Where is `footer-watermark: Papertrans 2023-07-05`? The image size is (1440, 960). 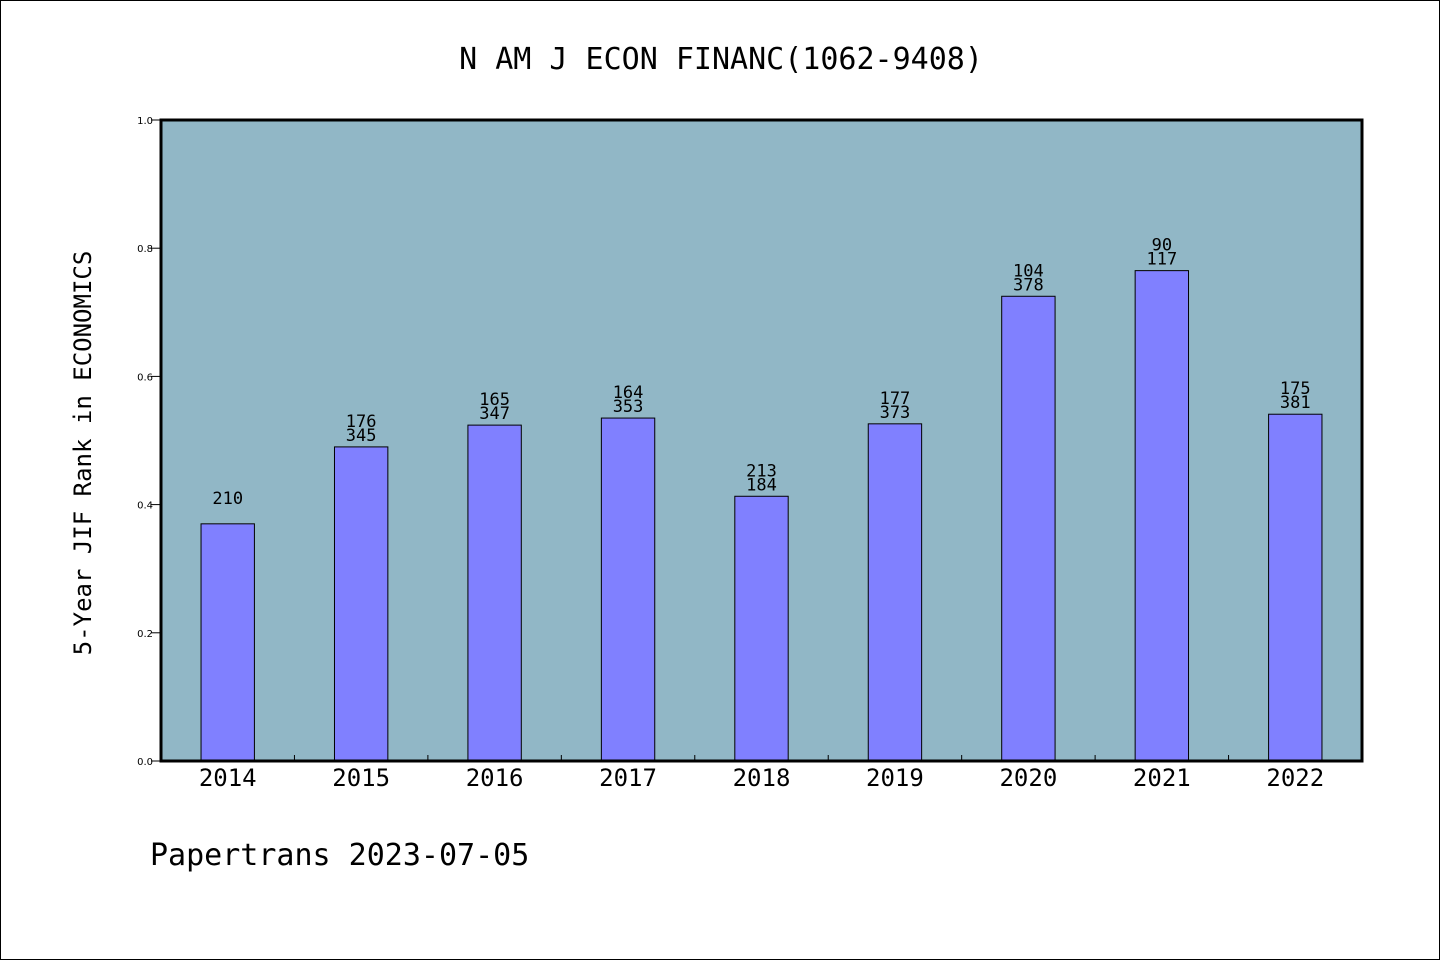
footer-watermark: Papertrans 2023-07-05 is located at coordinates (339, 855).